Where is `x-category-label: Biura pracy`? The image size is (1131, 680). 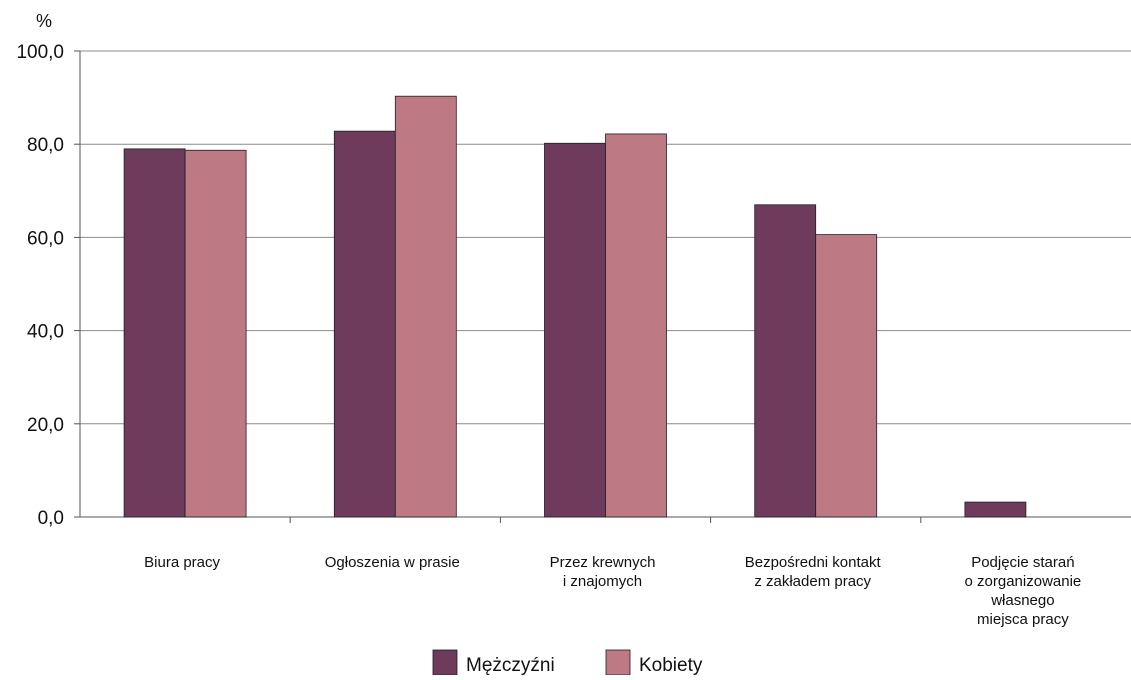 x-category-label: Biura pracy is located at coordinates (182, 562).